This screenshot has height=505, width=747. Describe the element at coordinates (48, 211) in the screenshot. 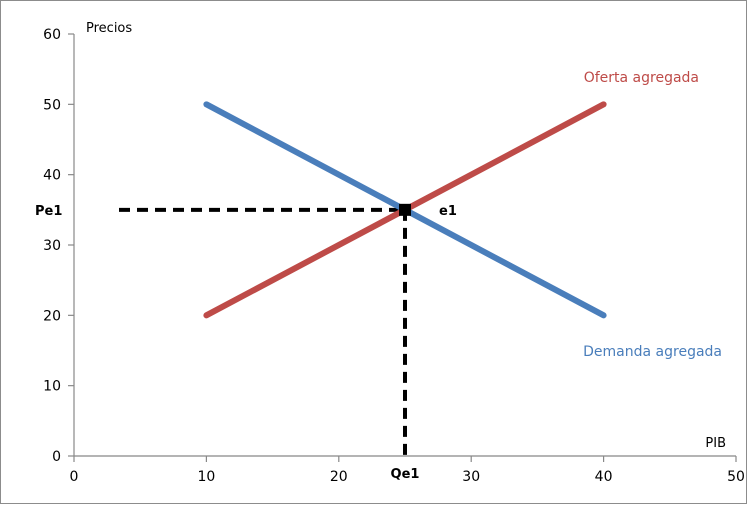

I see `price-label: Pe1` at that location.